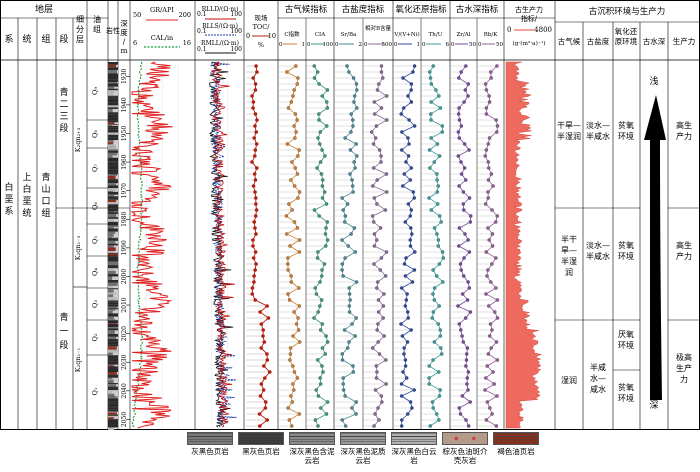 This screenshot has width=700, height=472. What do you see at coordinates (124, 333) in the screenshot?
I see `depth-tick-label: 2020` at bounding box center [124, 333].